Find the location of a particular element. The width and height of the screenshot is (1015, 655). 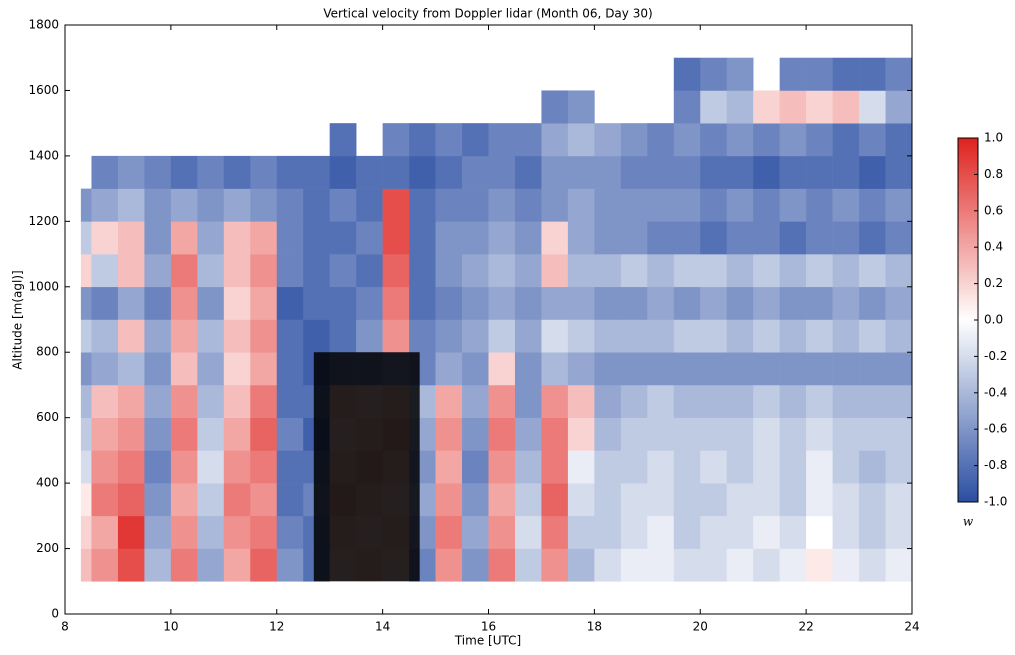

y-tick-label: 400 is located at coordinates (47, 483).